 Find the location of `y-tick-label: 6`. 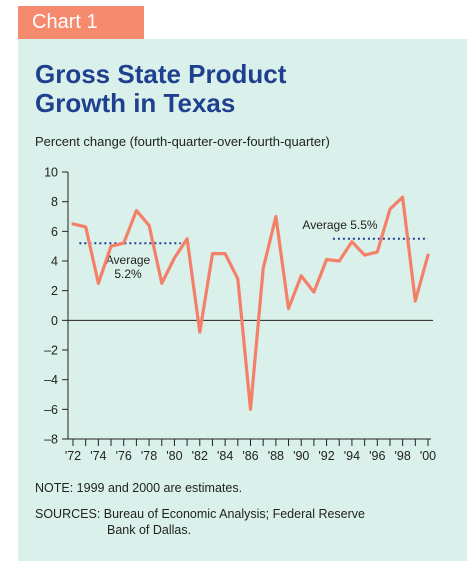

y-tick-label: 6 is located at coordinates (54, 232).